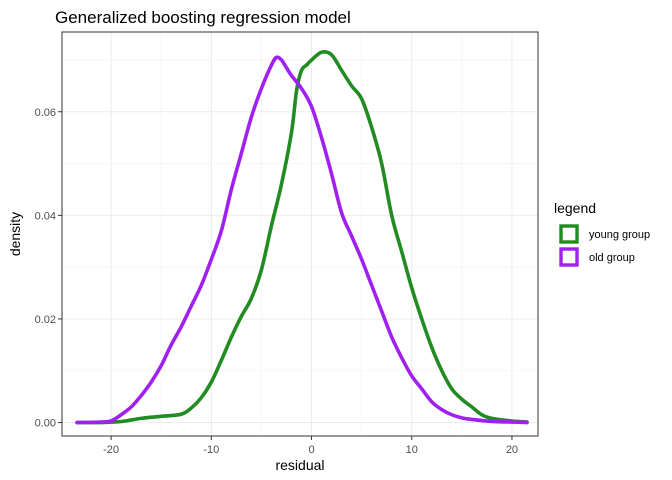 The height and width of the screenshot is (480, 672). What do you see at coordinates (211, 450) in the screenshot?
I see `x-tick-label: -10` at bounding box center [211, 450].